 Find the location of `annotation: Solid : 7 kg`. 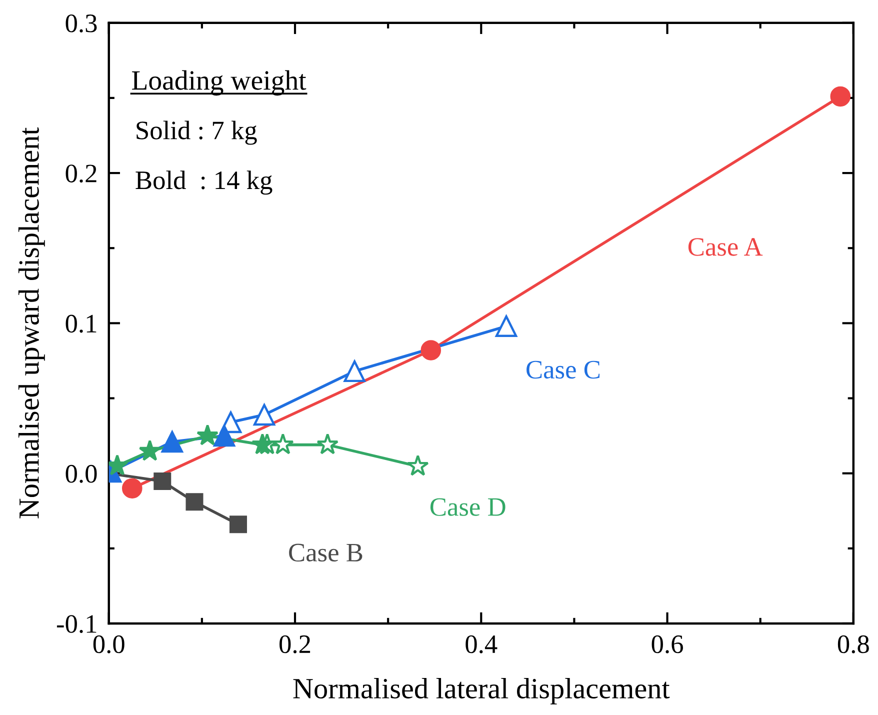

annotation: Solid : 7 kg is located at coordinates (196, 132).